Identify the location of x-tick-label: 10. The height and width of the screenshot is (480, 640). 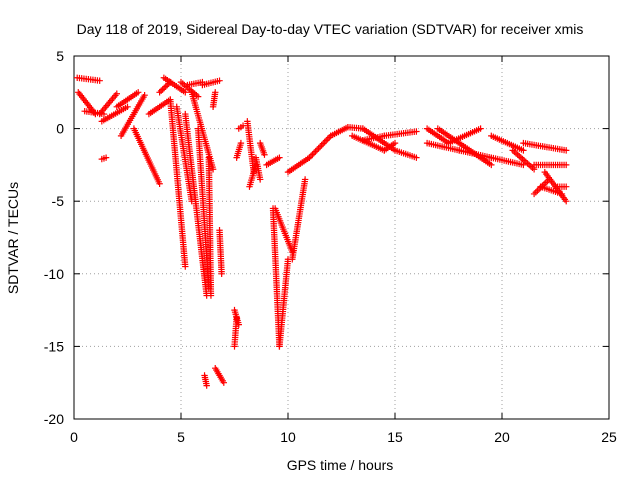
(288, 437).